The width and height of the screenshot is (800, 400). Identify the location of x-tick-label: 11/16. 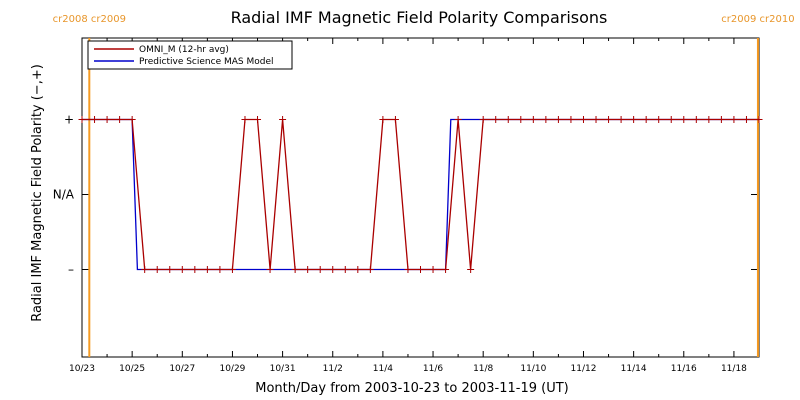
(684, 369).